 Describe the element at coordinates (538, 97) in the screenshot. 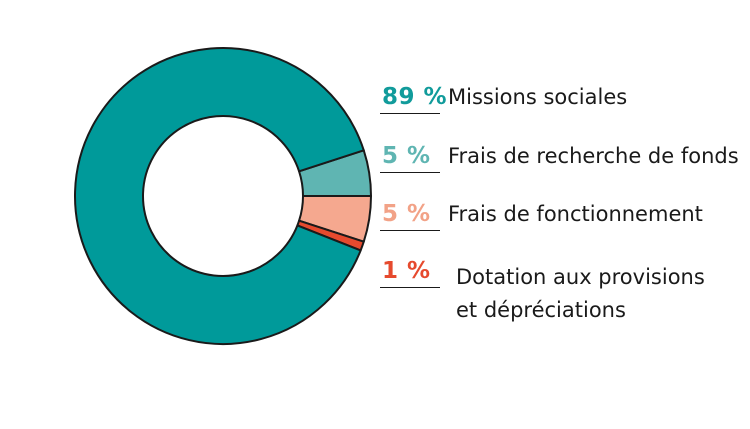

I see `legend-label-missions-sociales: Missions sociales` at that location.